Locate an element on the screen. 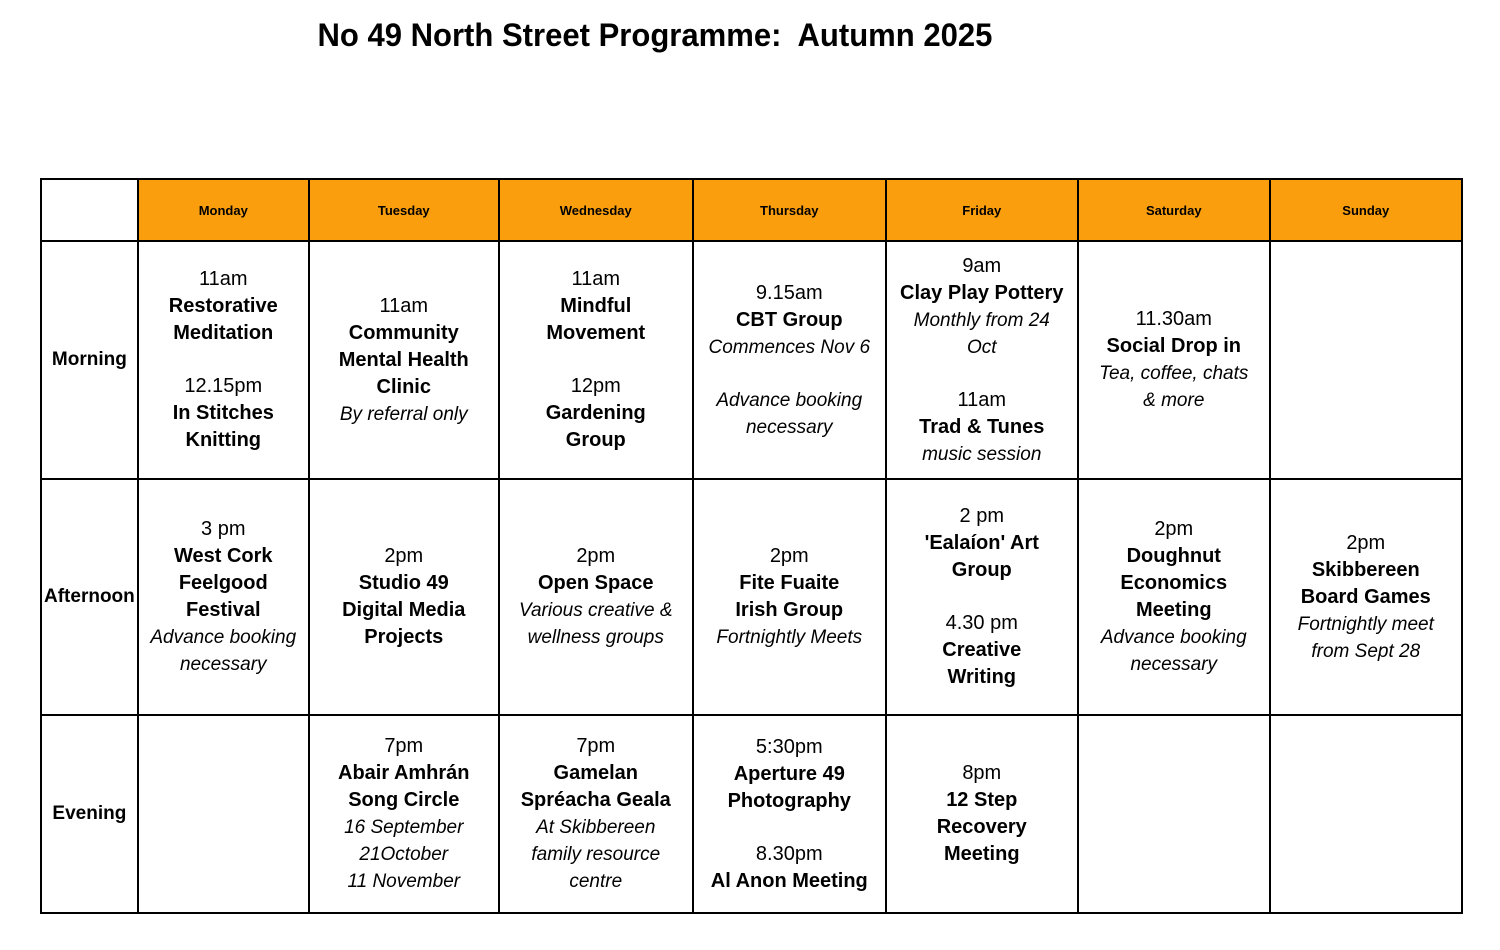 The width and height of the screenshot is (1500, 950). event-name: Fite Fuaite Irish Group is located at coordinates (789, 596).